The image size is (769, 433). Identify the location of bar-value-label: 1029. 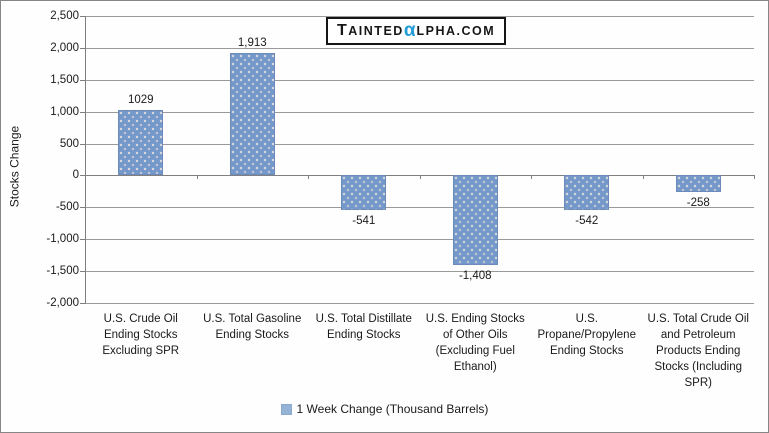
(140, 99).